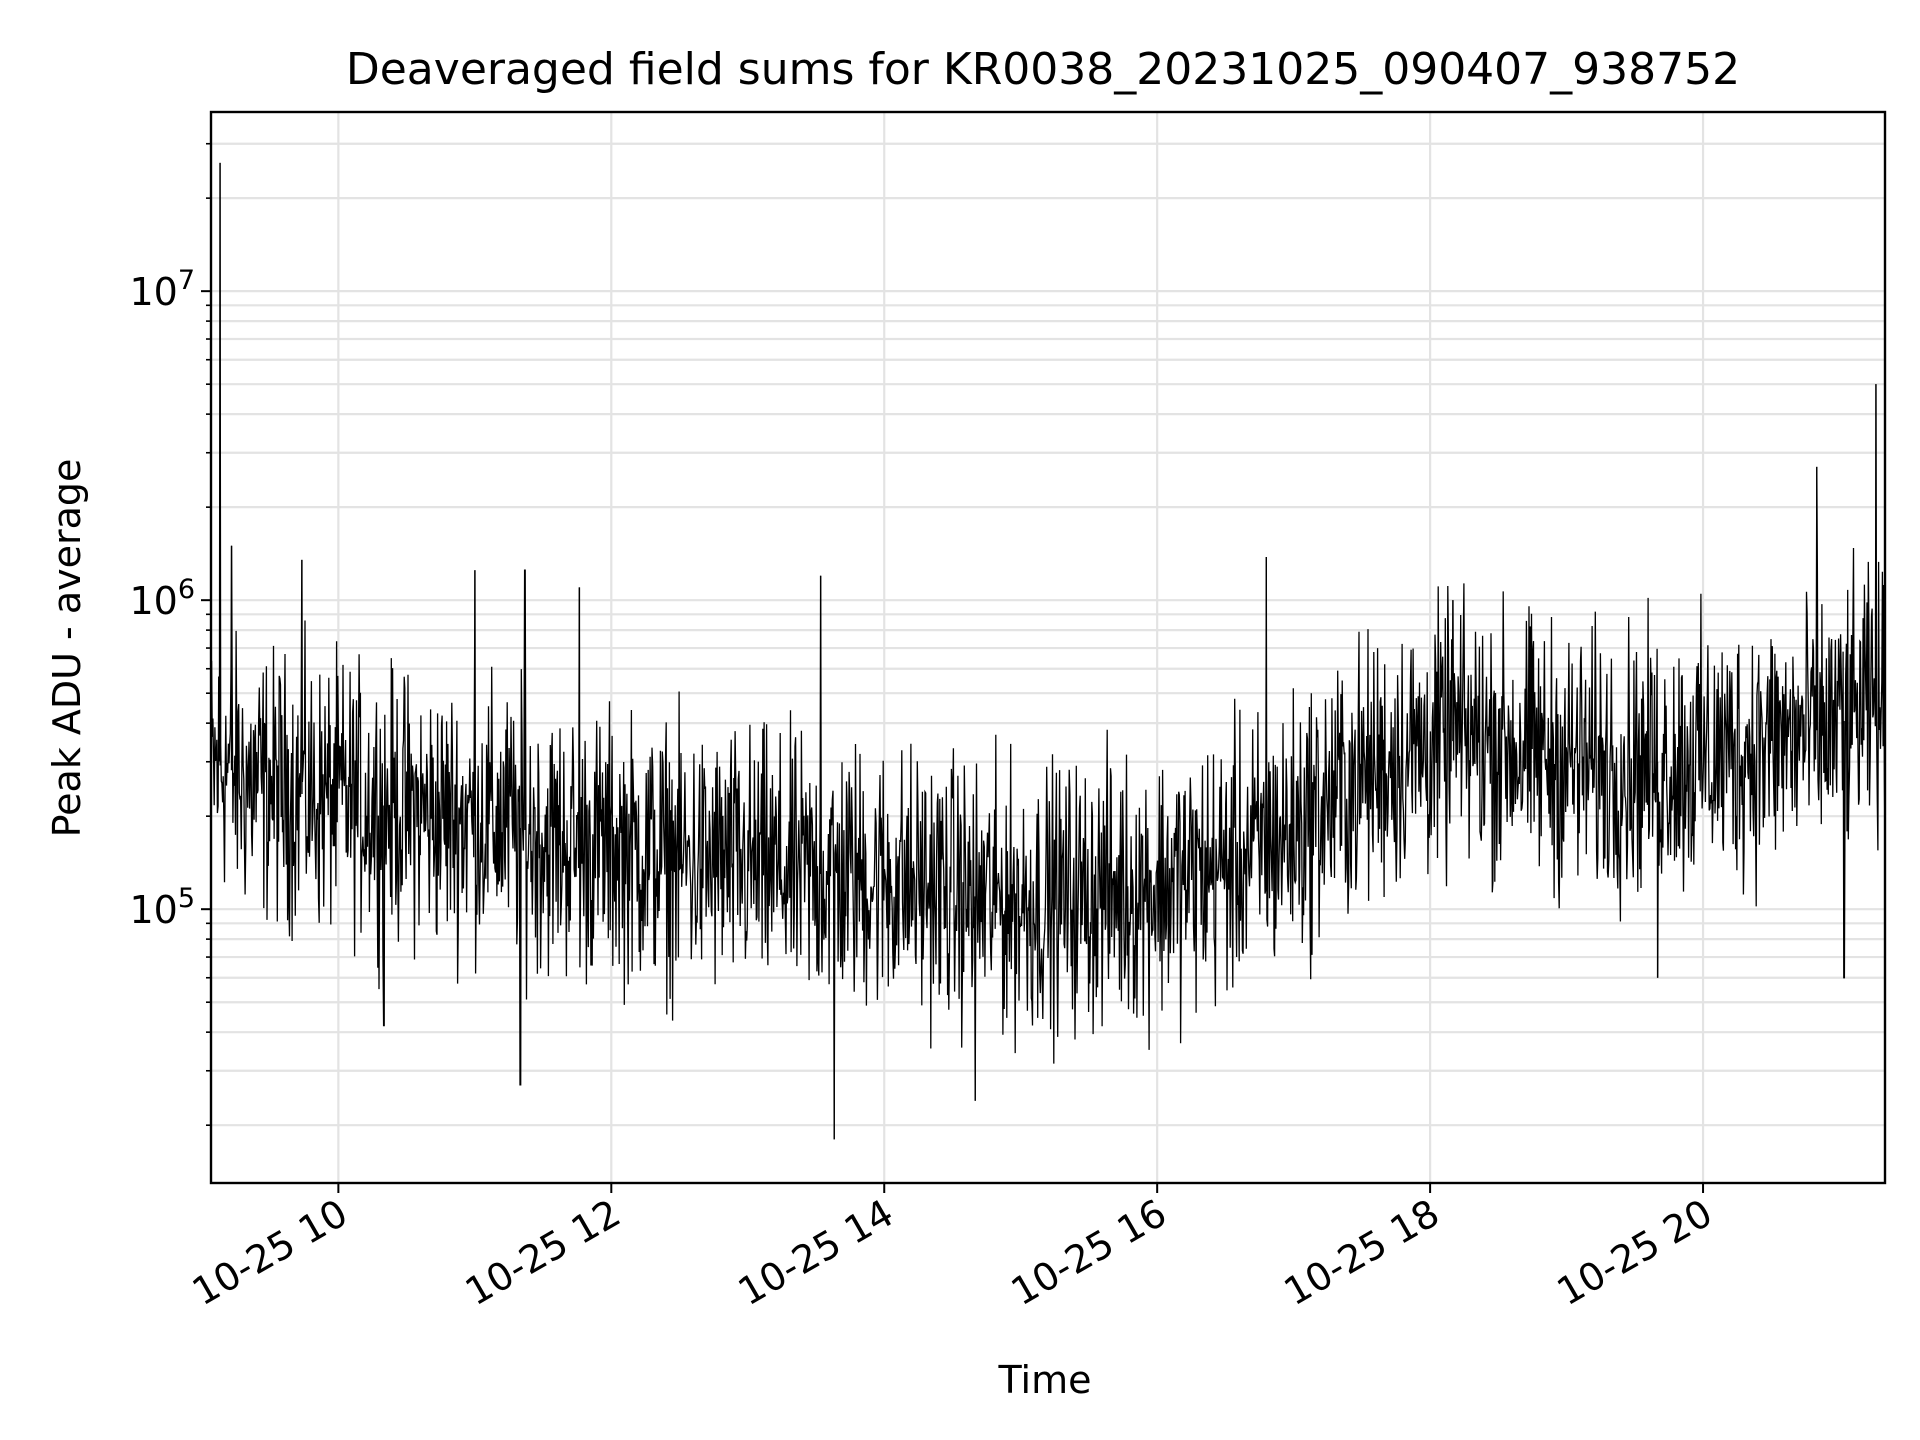 This screenshot has height=1440, width=1920. Describe the element at coordinates (67, 648) in the screenshot. I see `y-axis-label: Peak ADU - average` at that location.